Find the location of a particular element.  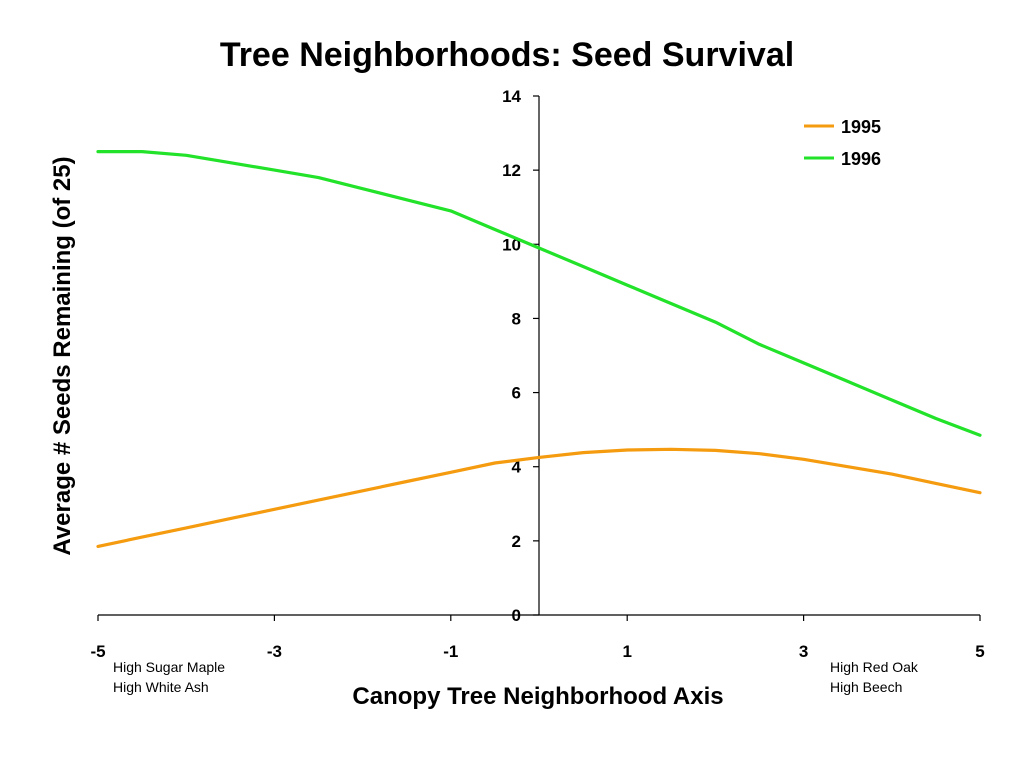

y-tick-label: 6 is located at coordinates (516, 393).